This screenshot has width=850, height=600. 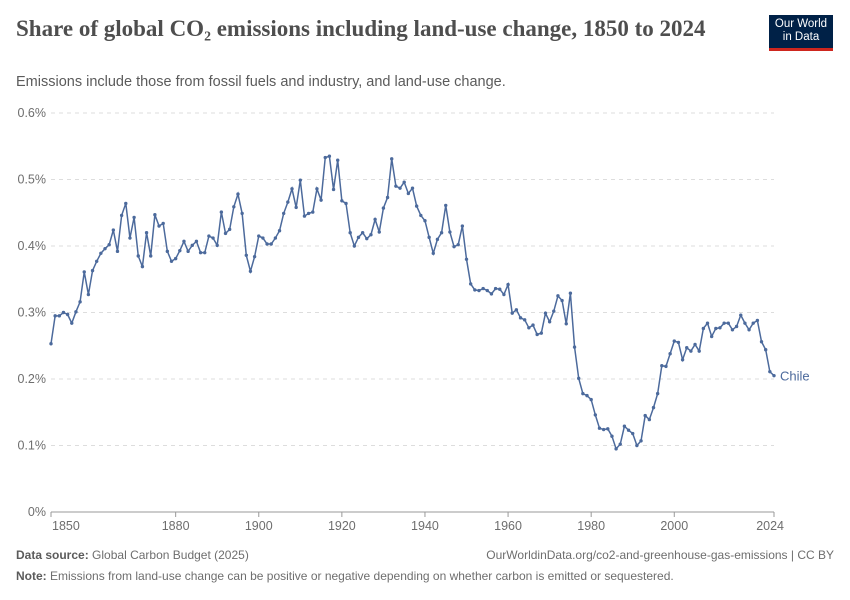 I want to click on source-label: Data source:, so click(x=52, y=555).